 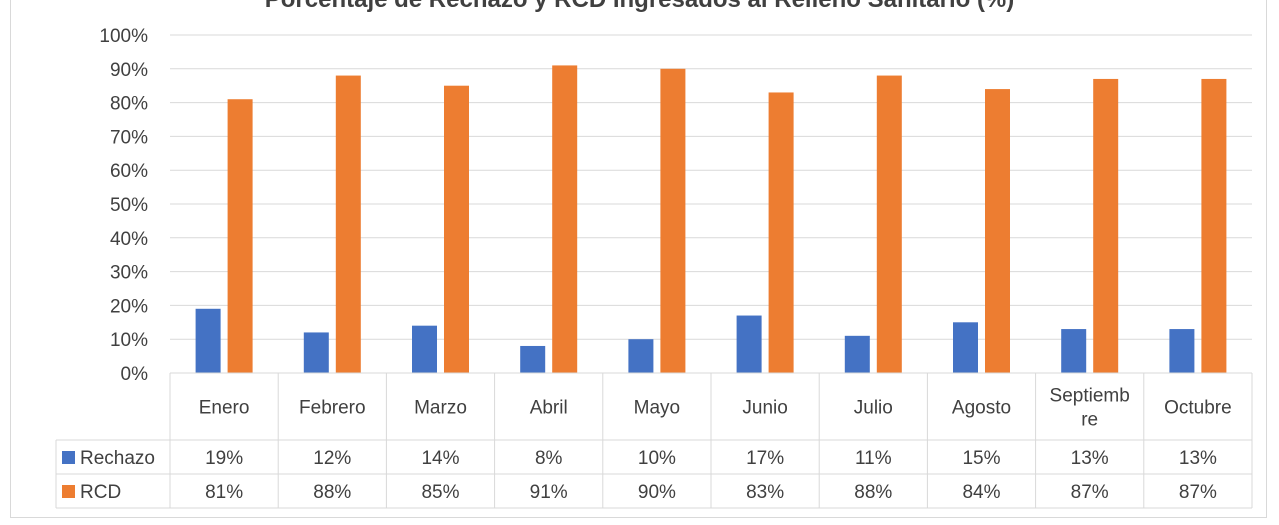 What do you see at coordinates (129, 171) in the screenshot?
I see `y-tick-label: 60%` at bounding box center [129, 171].